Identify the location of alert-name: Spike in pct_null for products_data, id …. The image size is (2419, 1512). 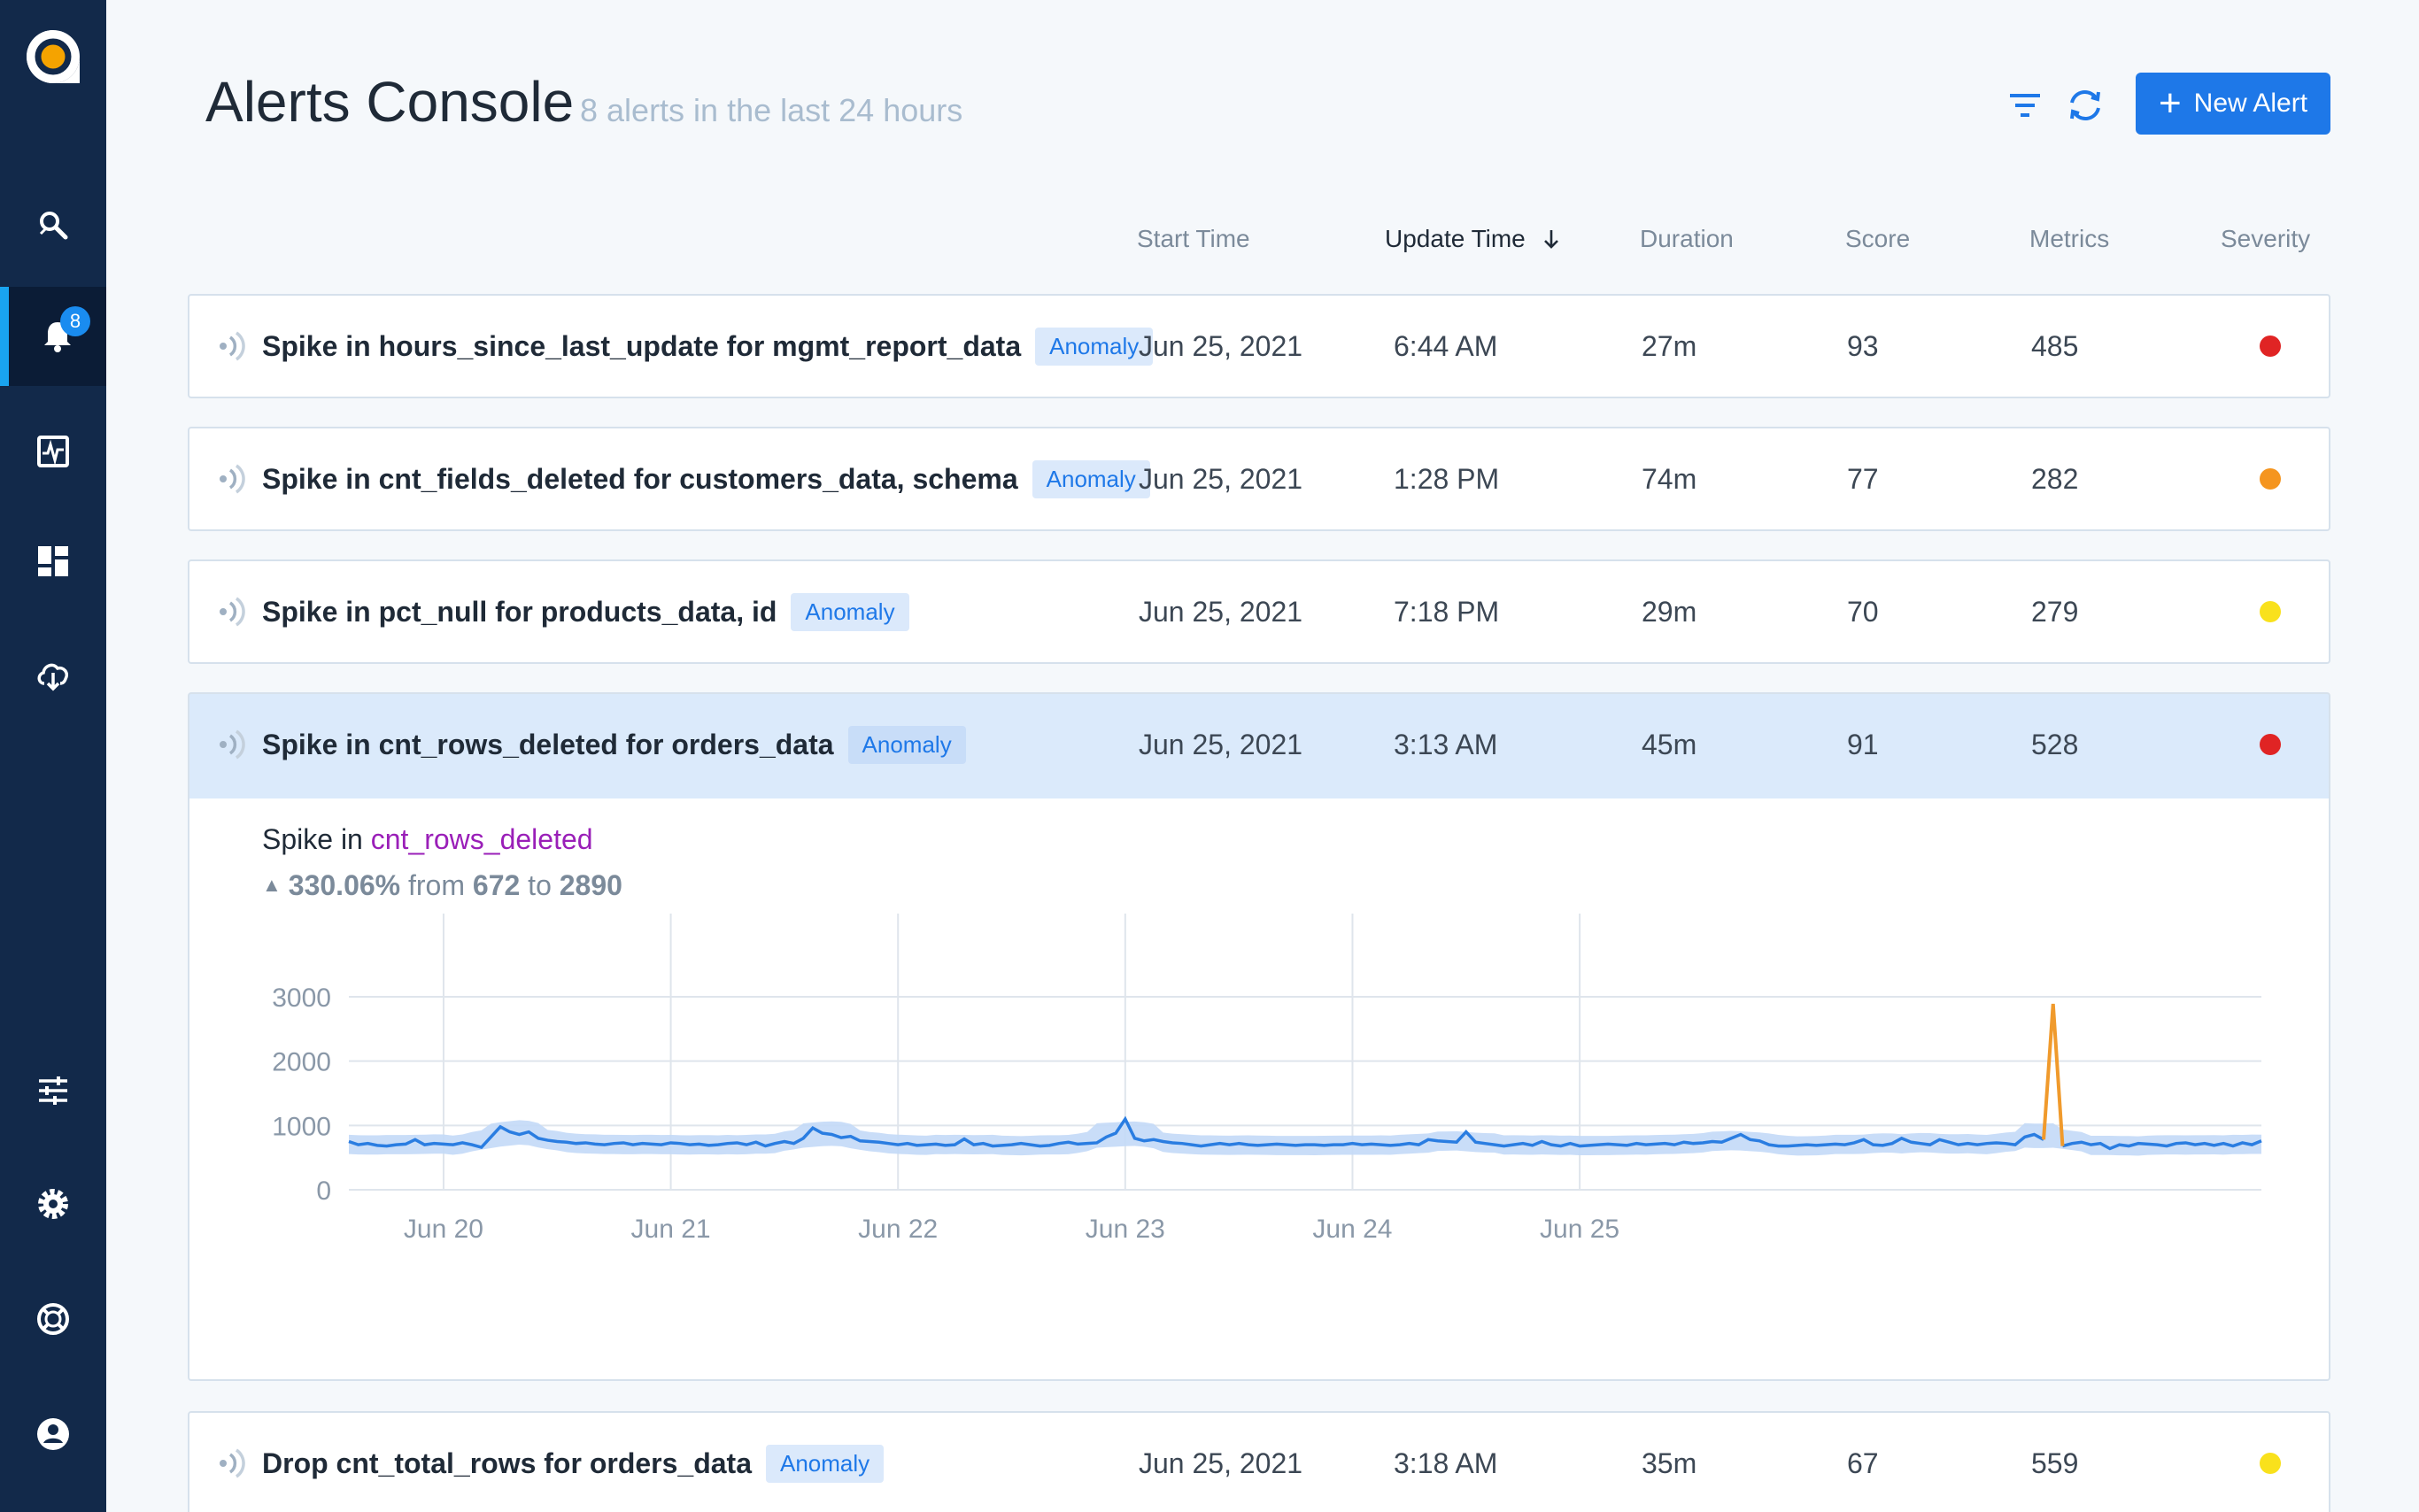
(585, 611).